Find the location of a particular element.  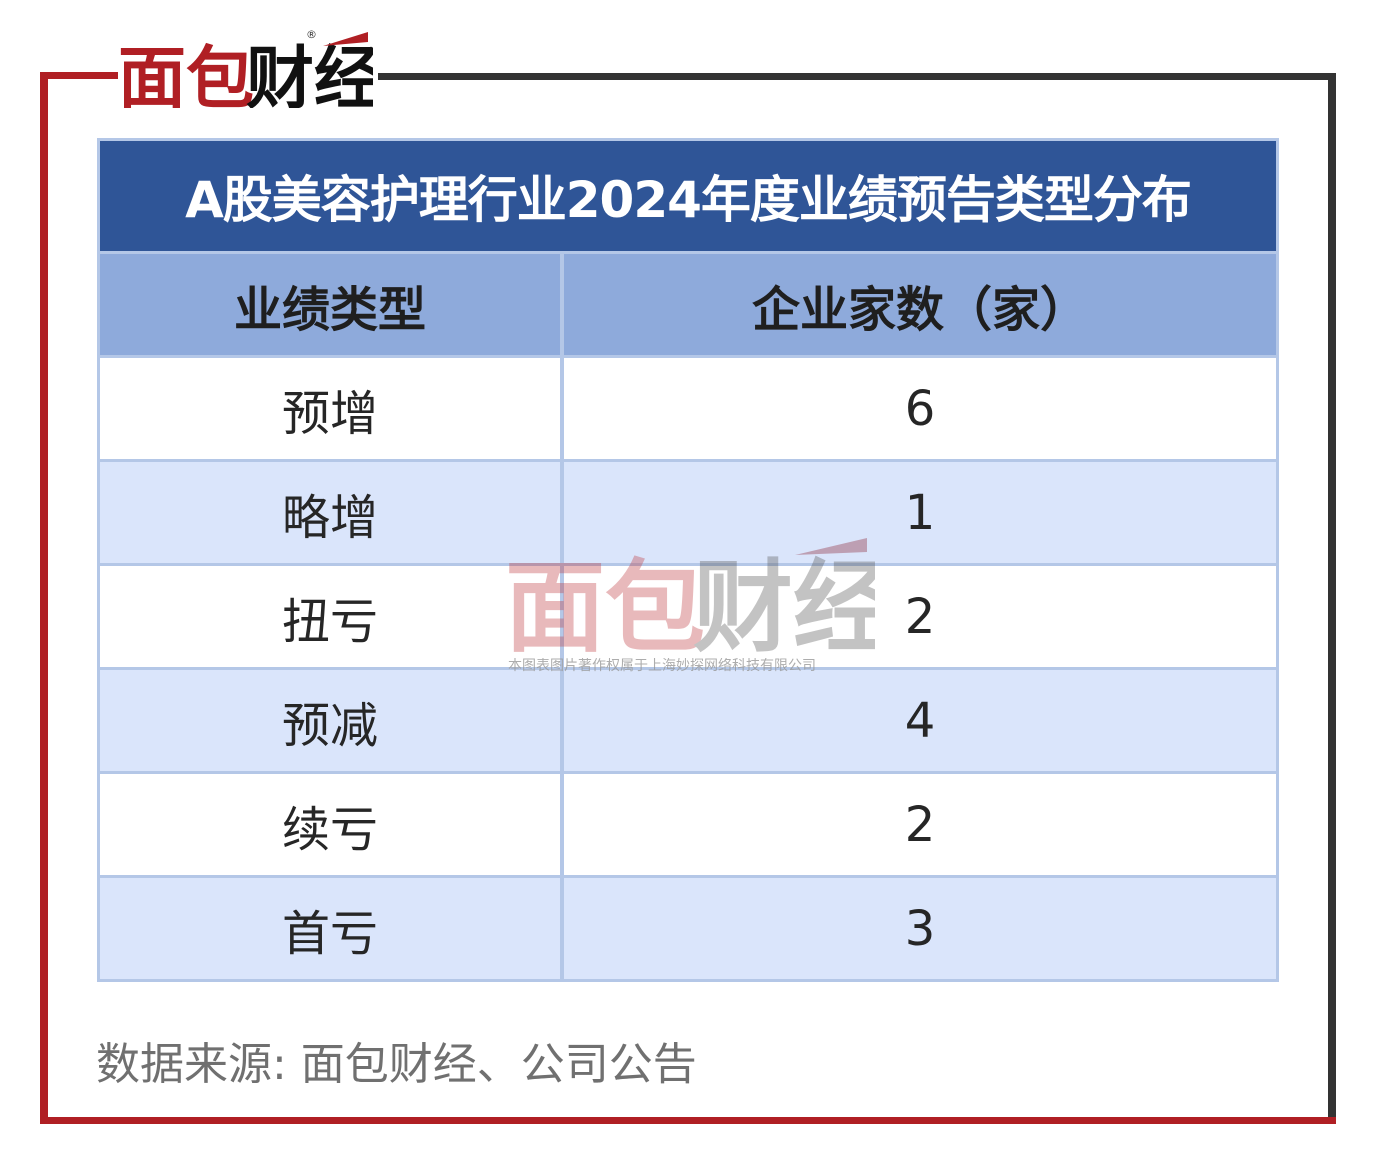

frame-right-dark is located at coordinates (1332, 598).